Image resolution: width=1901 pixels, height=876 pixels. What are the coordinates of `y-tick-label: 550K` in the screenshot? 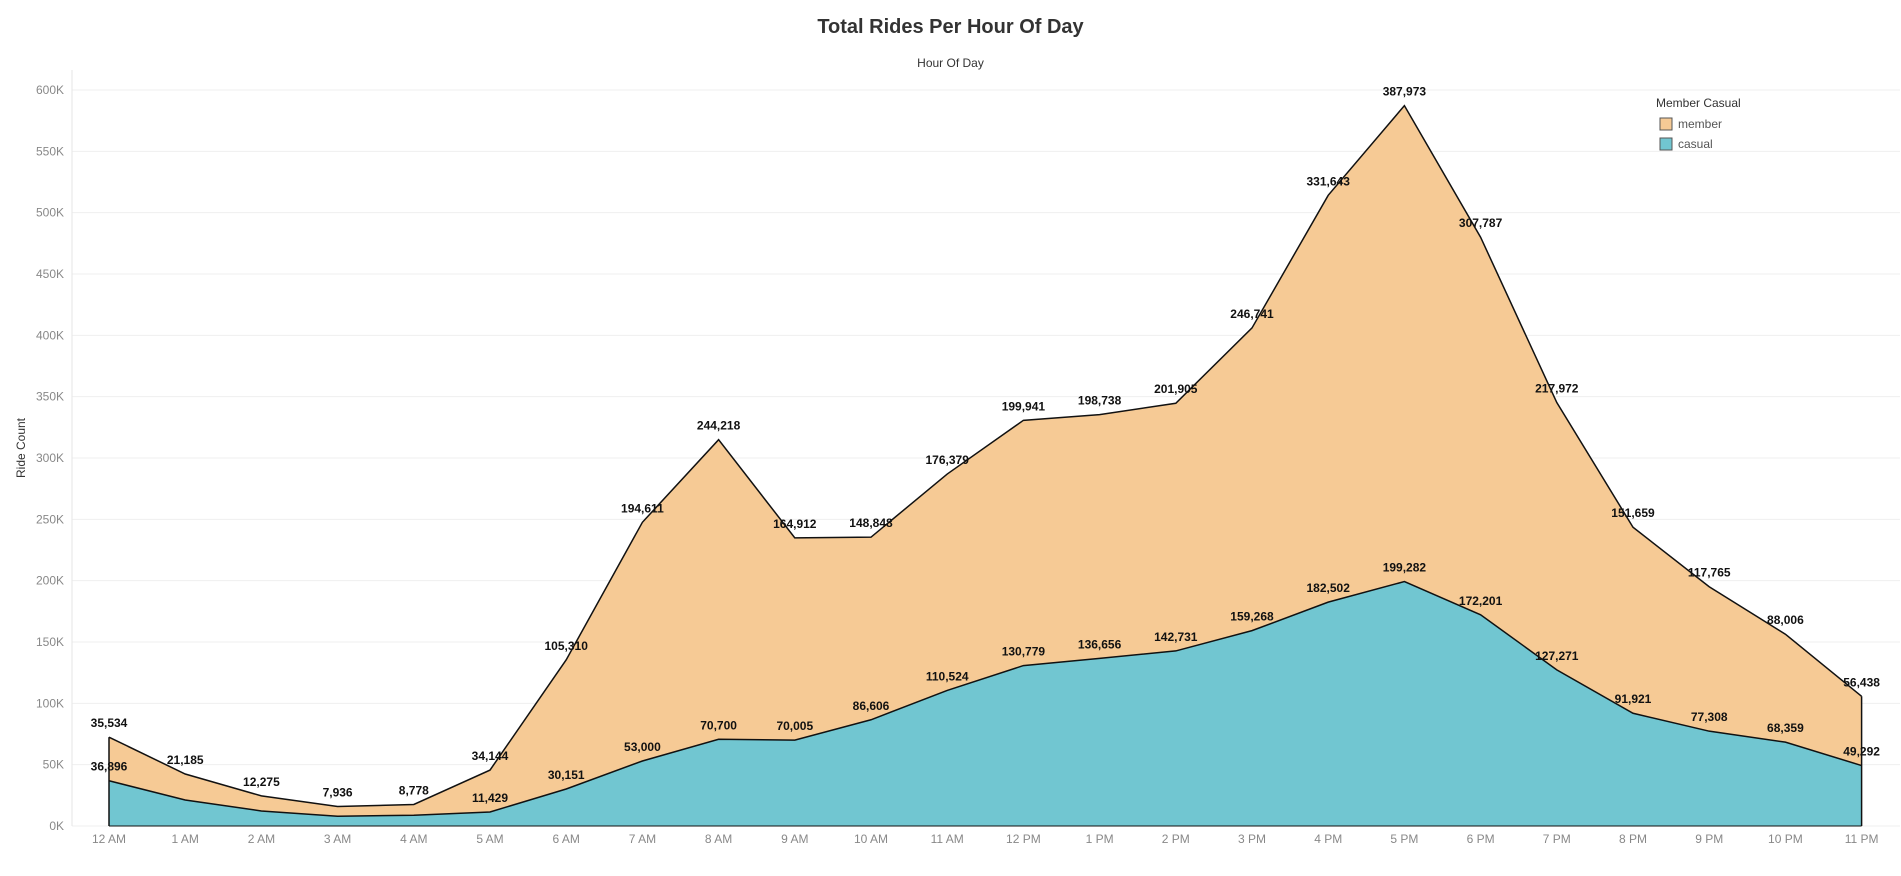 It's located at (50, 151).